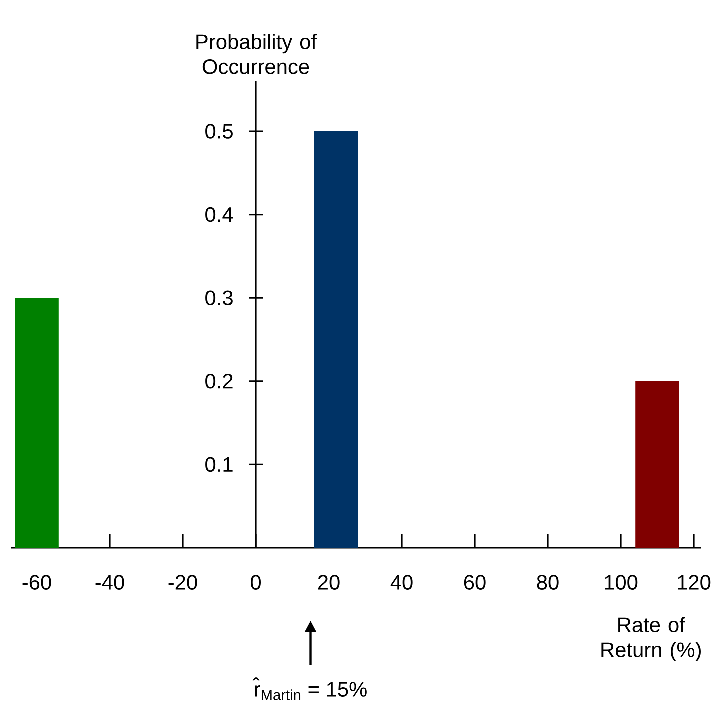  What do you see at coordinates (256, 582) in the screenshot?
I see `x-tick-label: 0` at bounding box center [256, 582].